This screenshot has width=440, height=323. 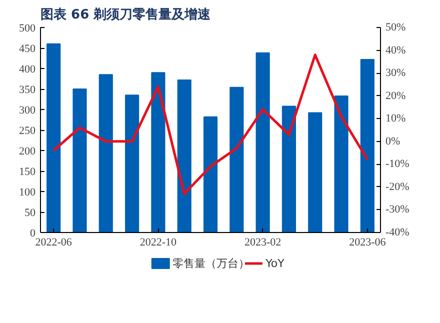 I want to click on chart-title: 图表 66 剃须刀零售量及增速, so click(x=126, y=14).